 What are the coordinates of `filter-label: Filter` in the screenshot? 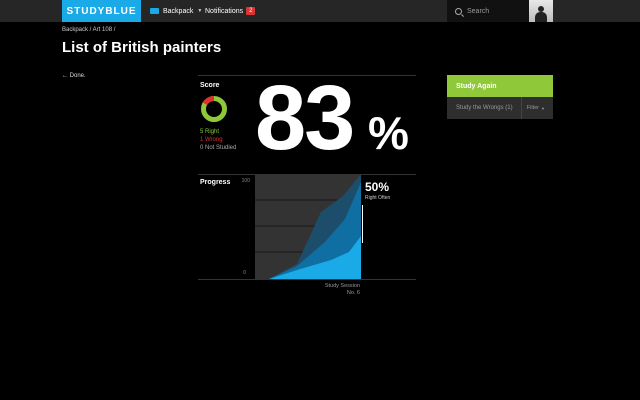 It's located at (533, 108).